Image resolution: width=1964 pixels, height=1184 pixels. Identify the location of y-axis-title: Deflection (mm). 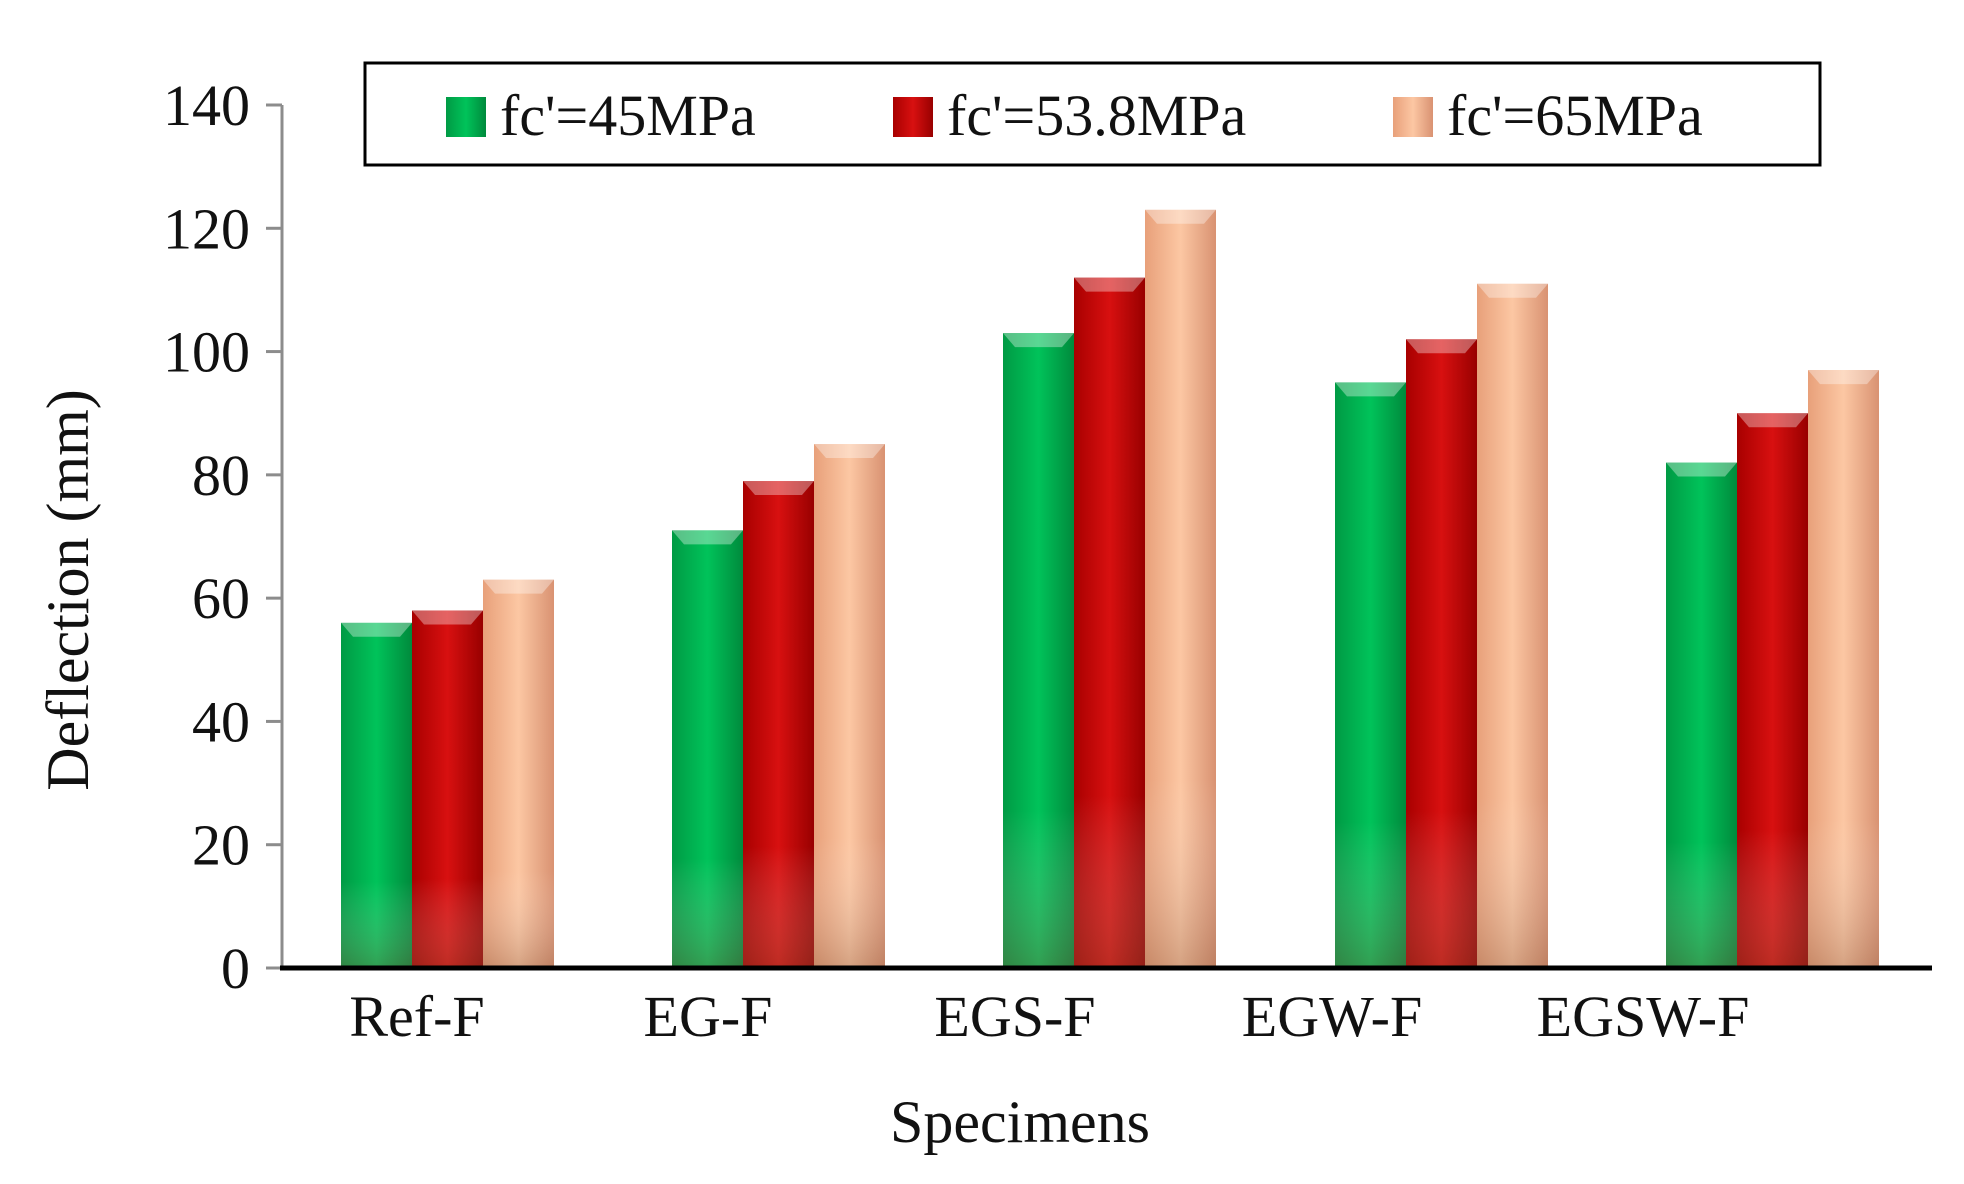
(68, 590).